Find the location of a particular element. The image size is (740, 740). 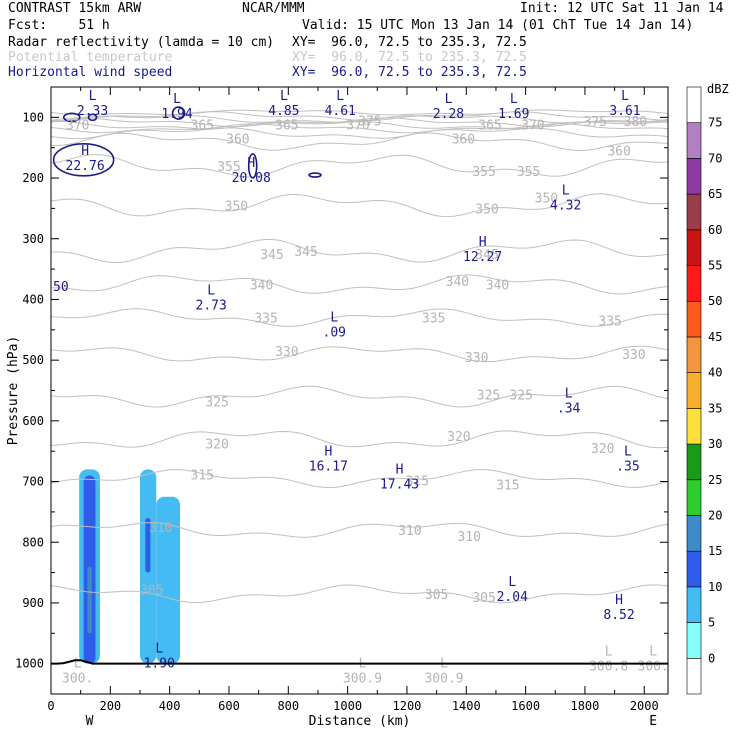

direction-east: E is located at coordinates (653, 721).